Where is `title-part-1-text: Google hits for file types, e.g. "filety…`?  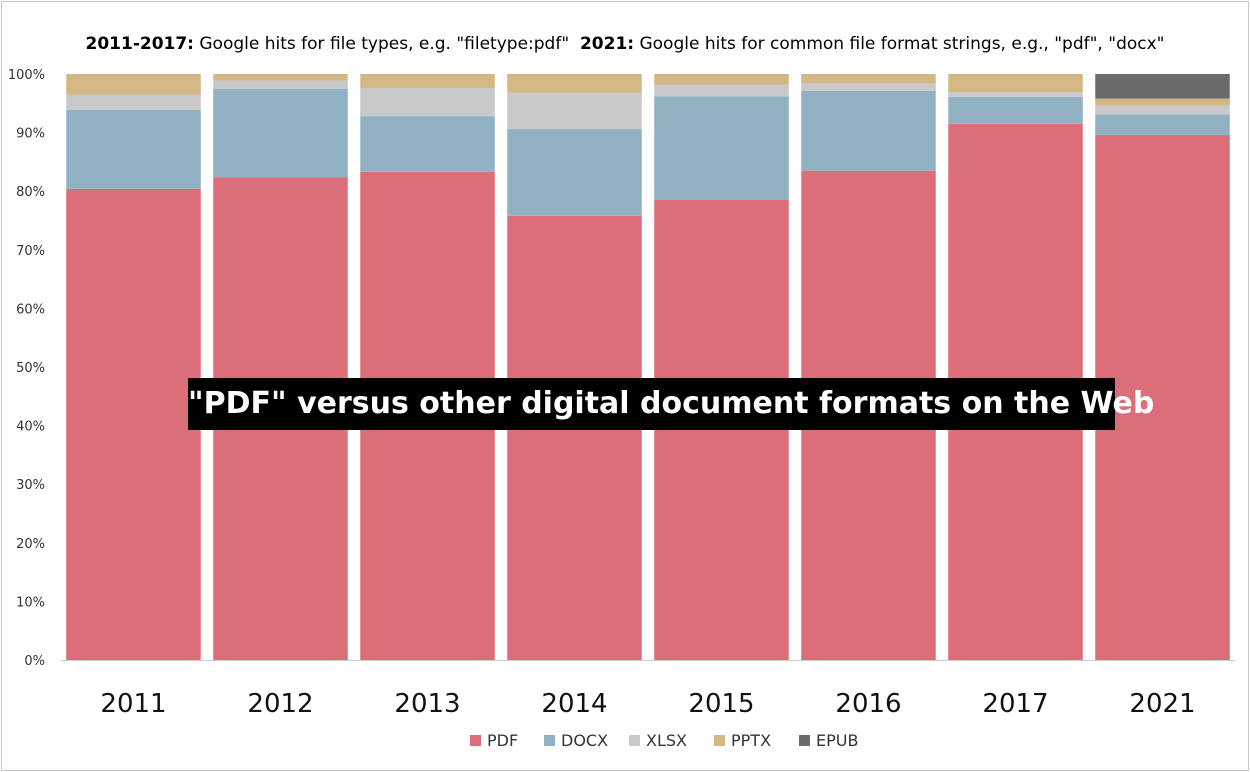 title-part-1-text: Google hits for file types, e.g. "filety… is located at coordinates (386, 44).